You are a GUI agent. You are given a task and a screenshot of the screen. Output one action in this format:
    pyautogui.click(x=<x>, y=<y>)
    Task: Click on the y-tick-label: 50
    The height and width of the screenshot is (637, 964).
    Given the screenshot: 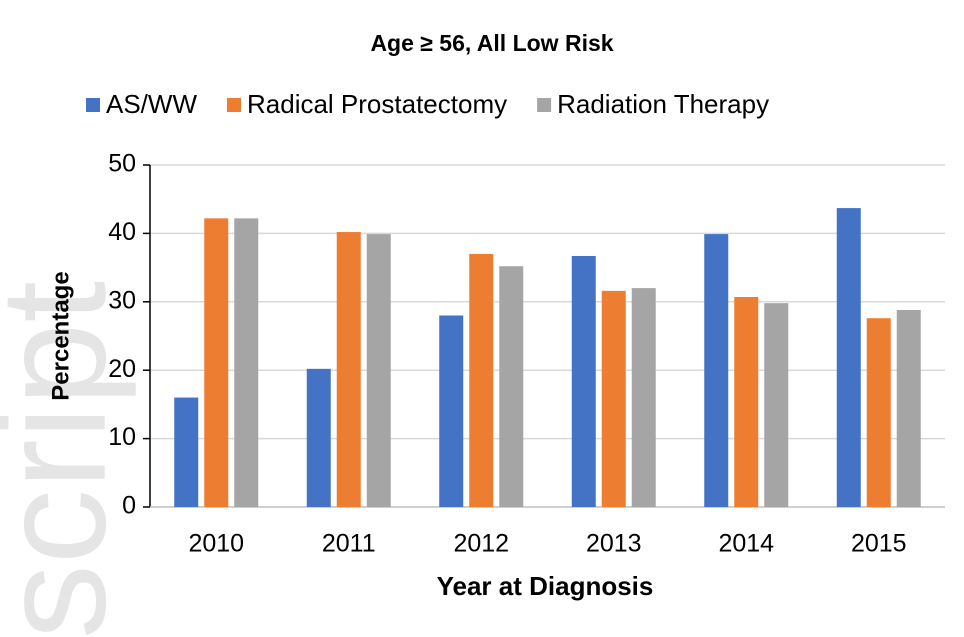 What is the action you would take?
    pyautogui.click(x=122, y=164)
    